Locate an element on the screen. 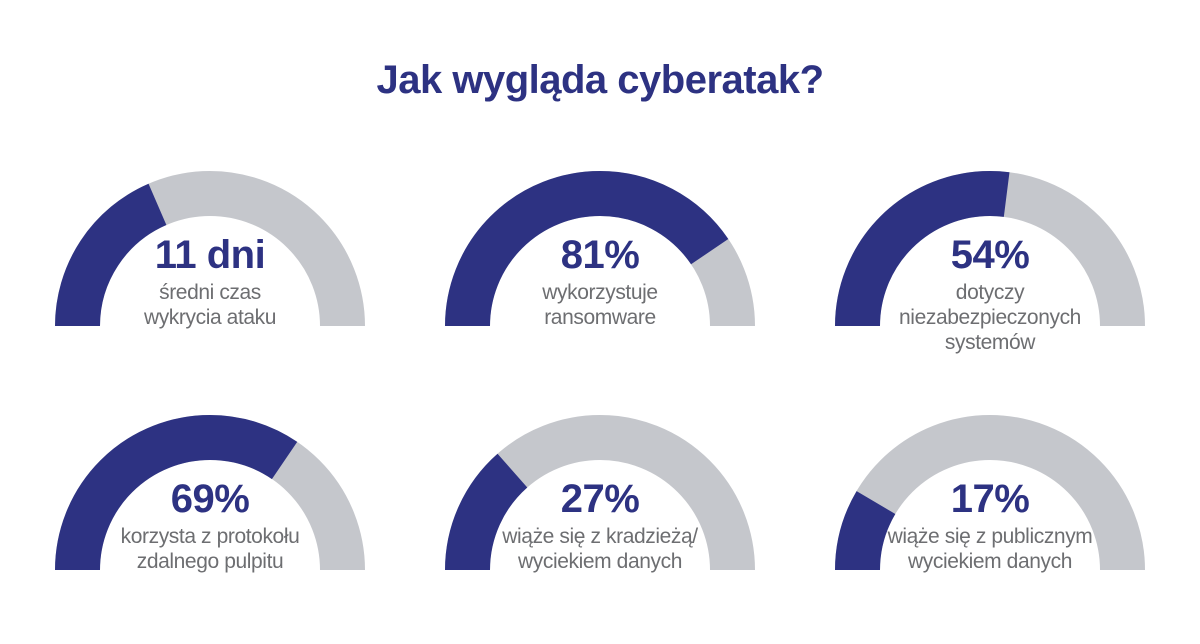  gauge-unsecured-systems: 54% dotyczy niezabezpieczonych systemów is located at coordinates (990, 258).